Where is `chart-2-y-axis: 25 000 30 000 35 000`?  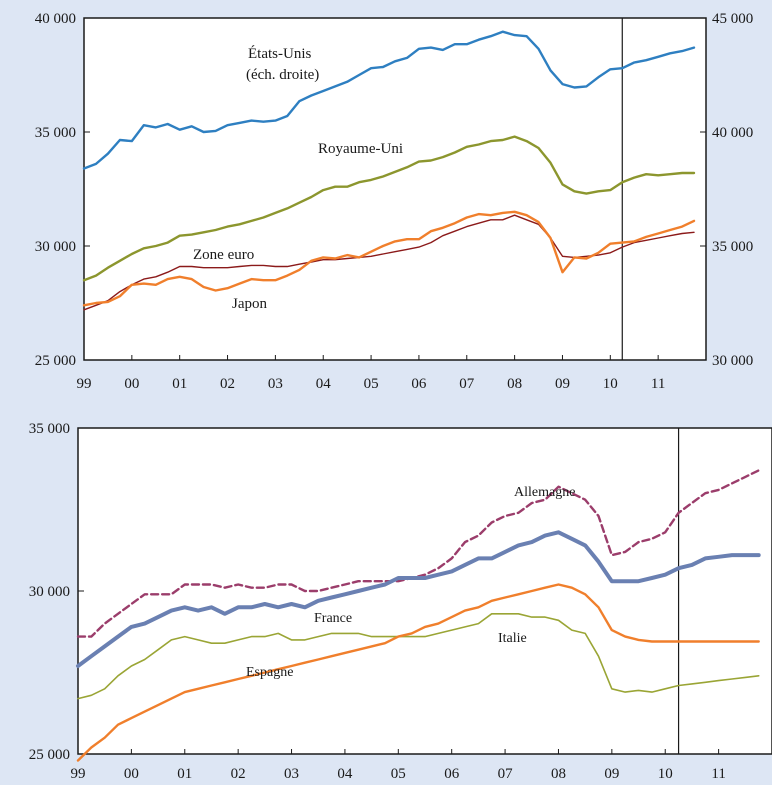
chart-2-y-axis: 25 000 30 000 35 000 is located at coordinates (56, 592).